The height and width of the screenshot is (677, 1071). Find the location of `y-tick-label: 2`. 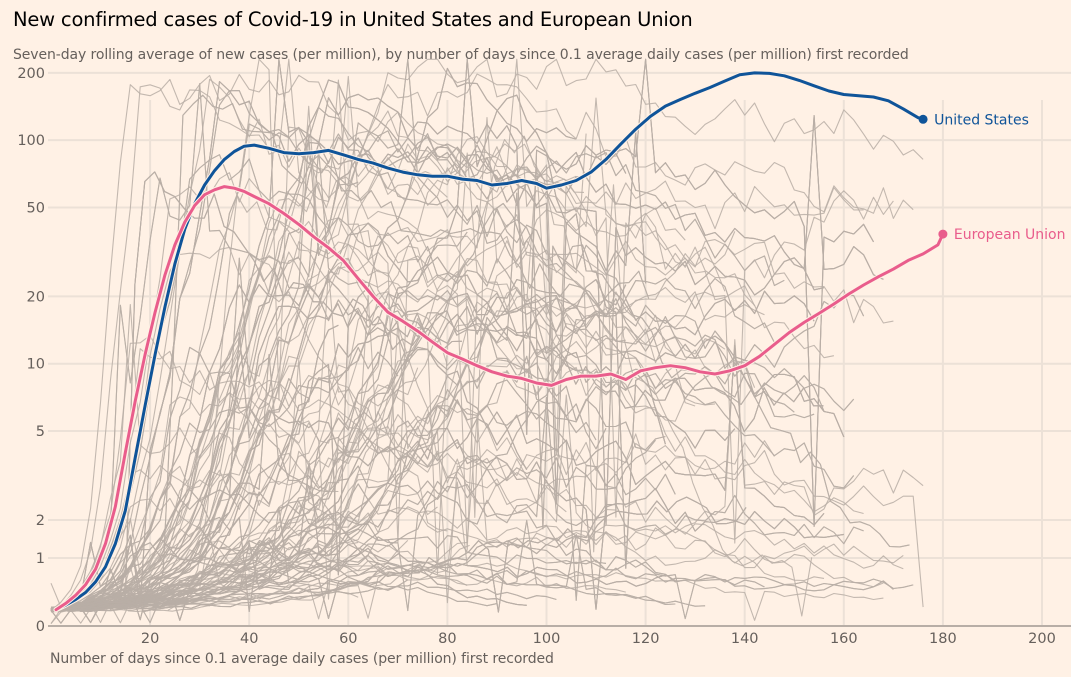

y-tick-label: 2 is located at coordinates (40, 521).